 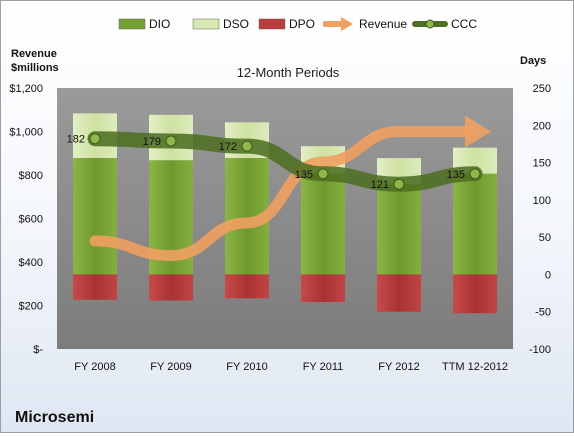 What do you see at coordinates (545, 238) in the screenshot?
I see `right-tick-label: 50` at bounding box center [545, 238].